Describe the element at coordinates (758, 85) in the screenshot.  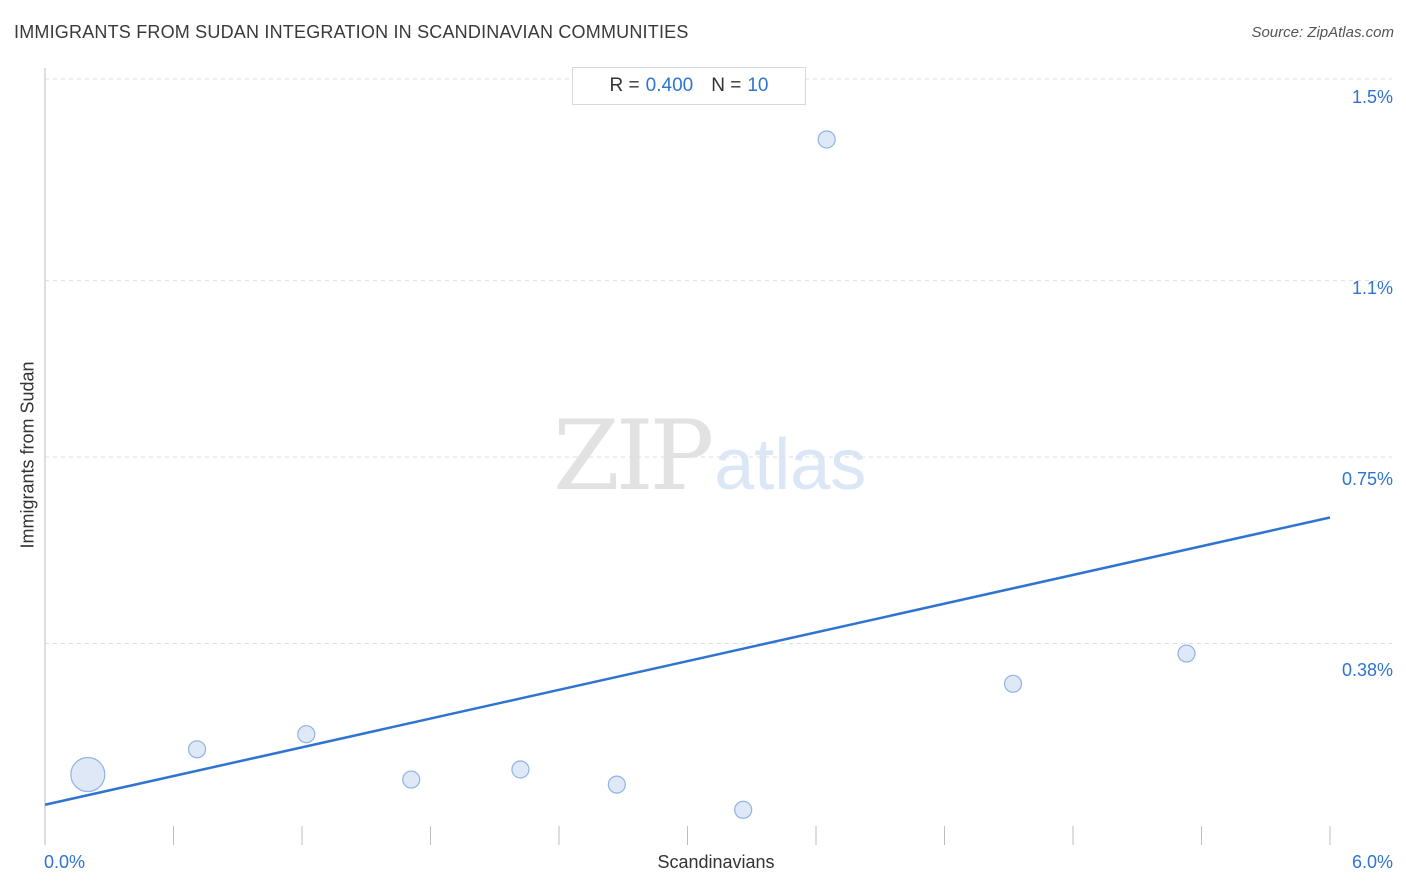
I see `n-value: 10` at that location.